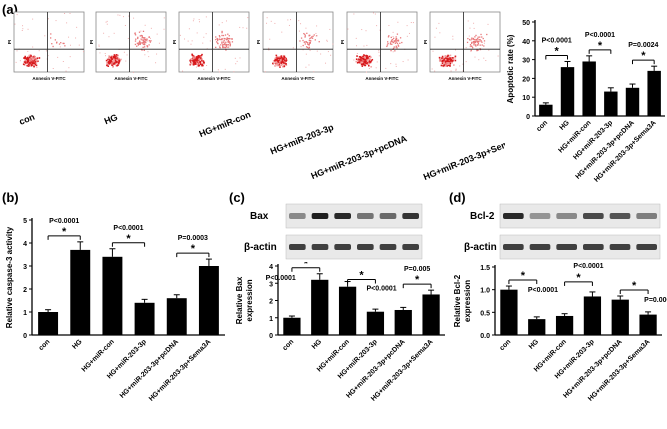  I want to click on actin-blot-label-c: β-actin, so click(260, 247).